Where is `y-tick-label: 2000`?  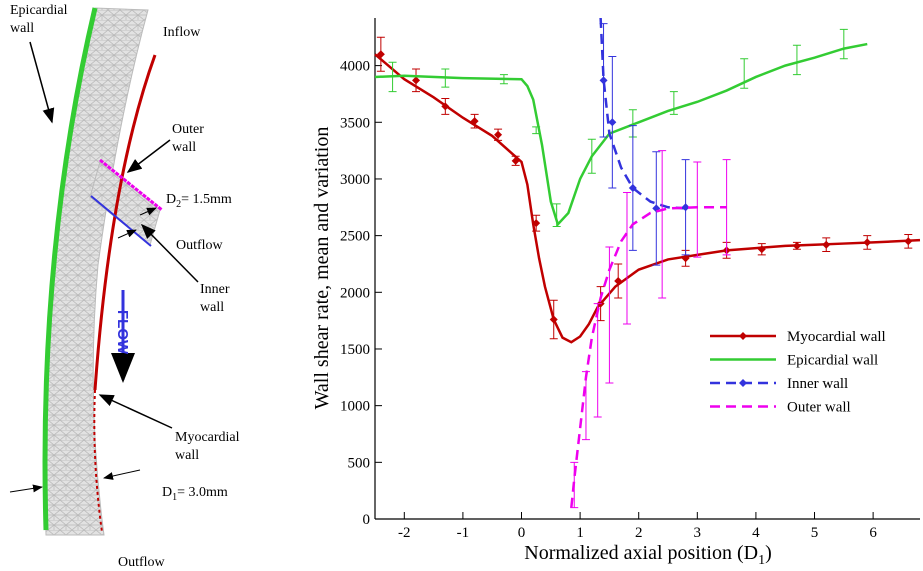
y-tick-label: 2000 is located at coordinates (355, 293).